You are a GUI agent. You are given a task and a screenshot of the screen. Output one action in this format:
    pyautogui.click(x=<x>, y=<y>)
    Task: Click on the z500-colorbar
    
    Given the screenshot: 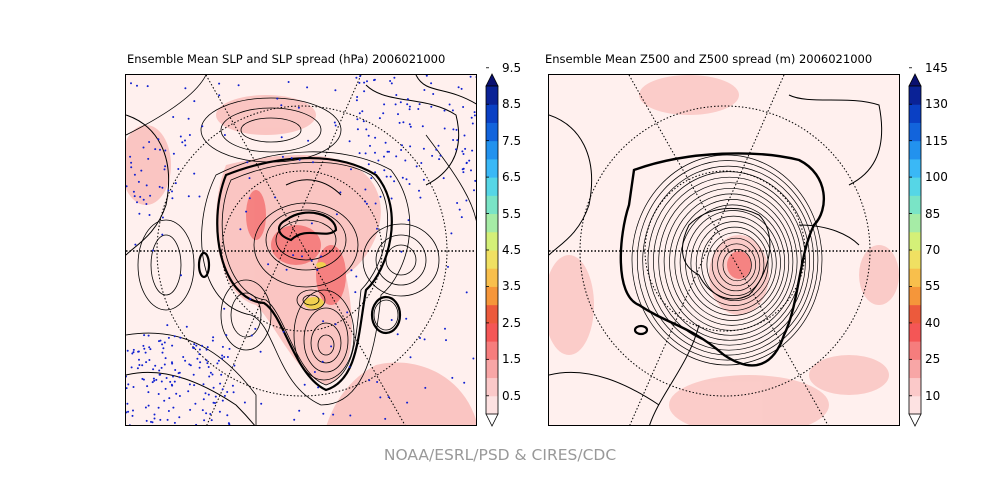 What is the action you would take?
    pyautogui.click(x=915, y=247)
    